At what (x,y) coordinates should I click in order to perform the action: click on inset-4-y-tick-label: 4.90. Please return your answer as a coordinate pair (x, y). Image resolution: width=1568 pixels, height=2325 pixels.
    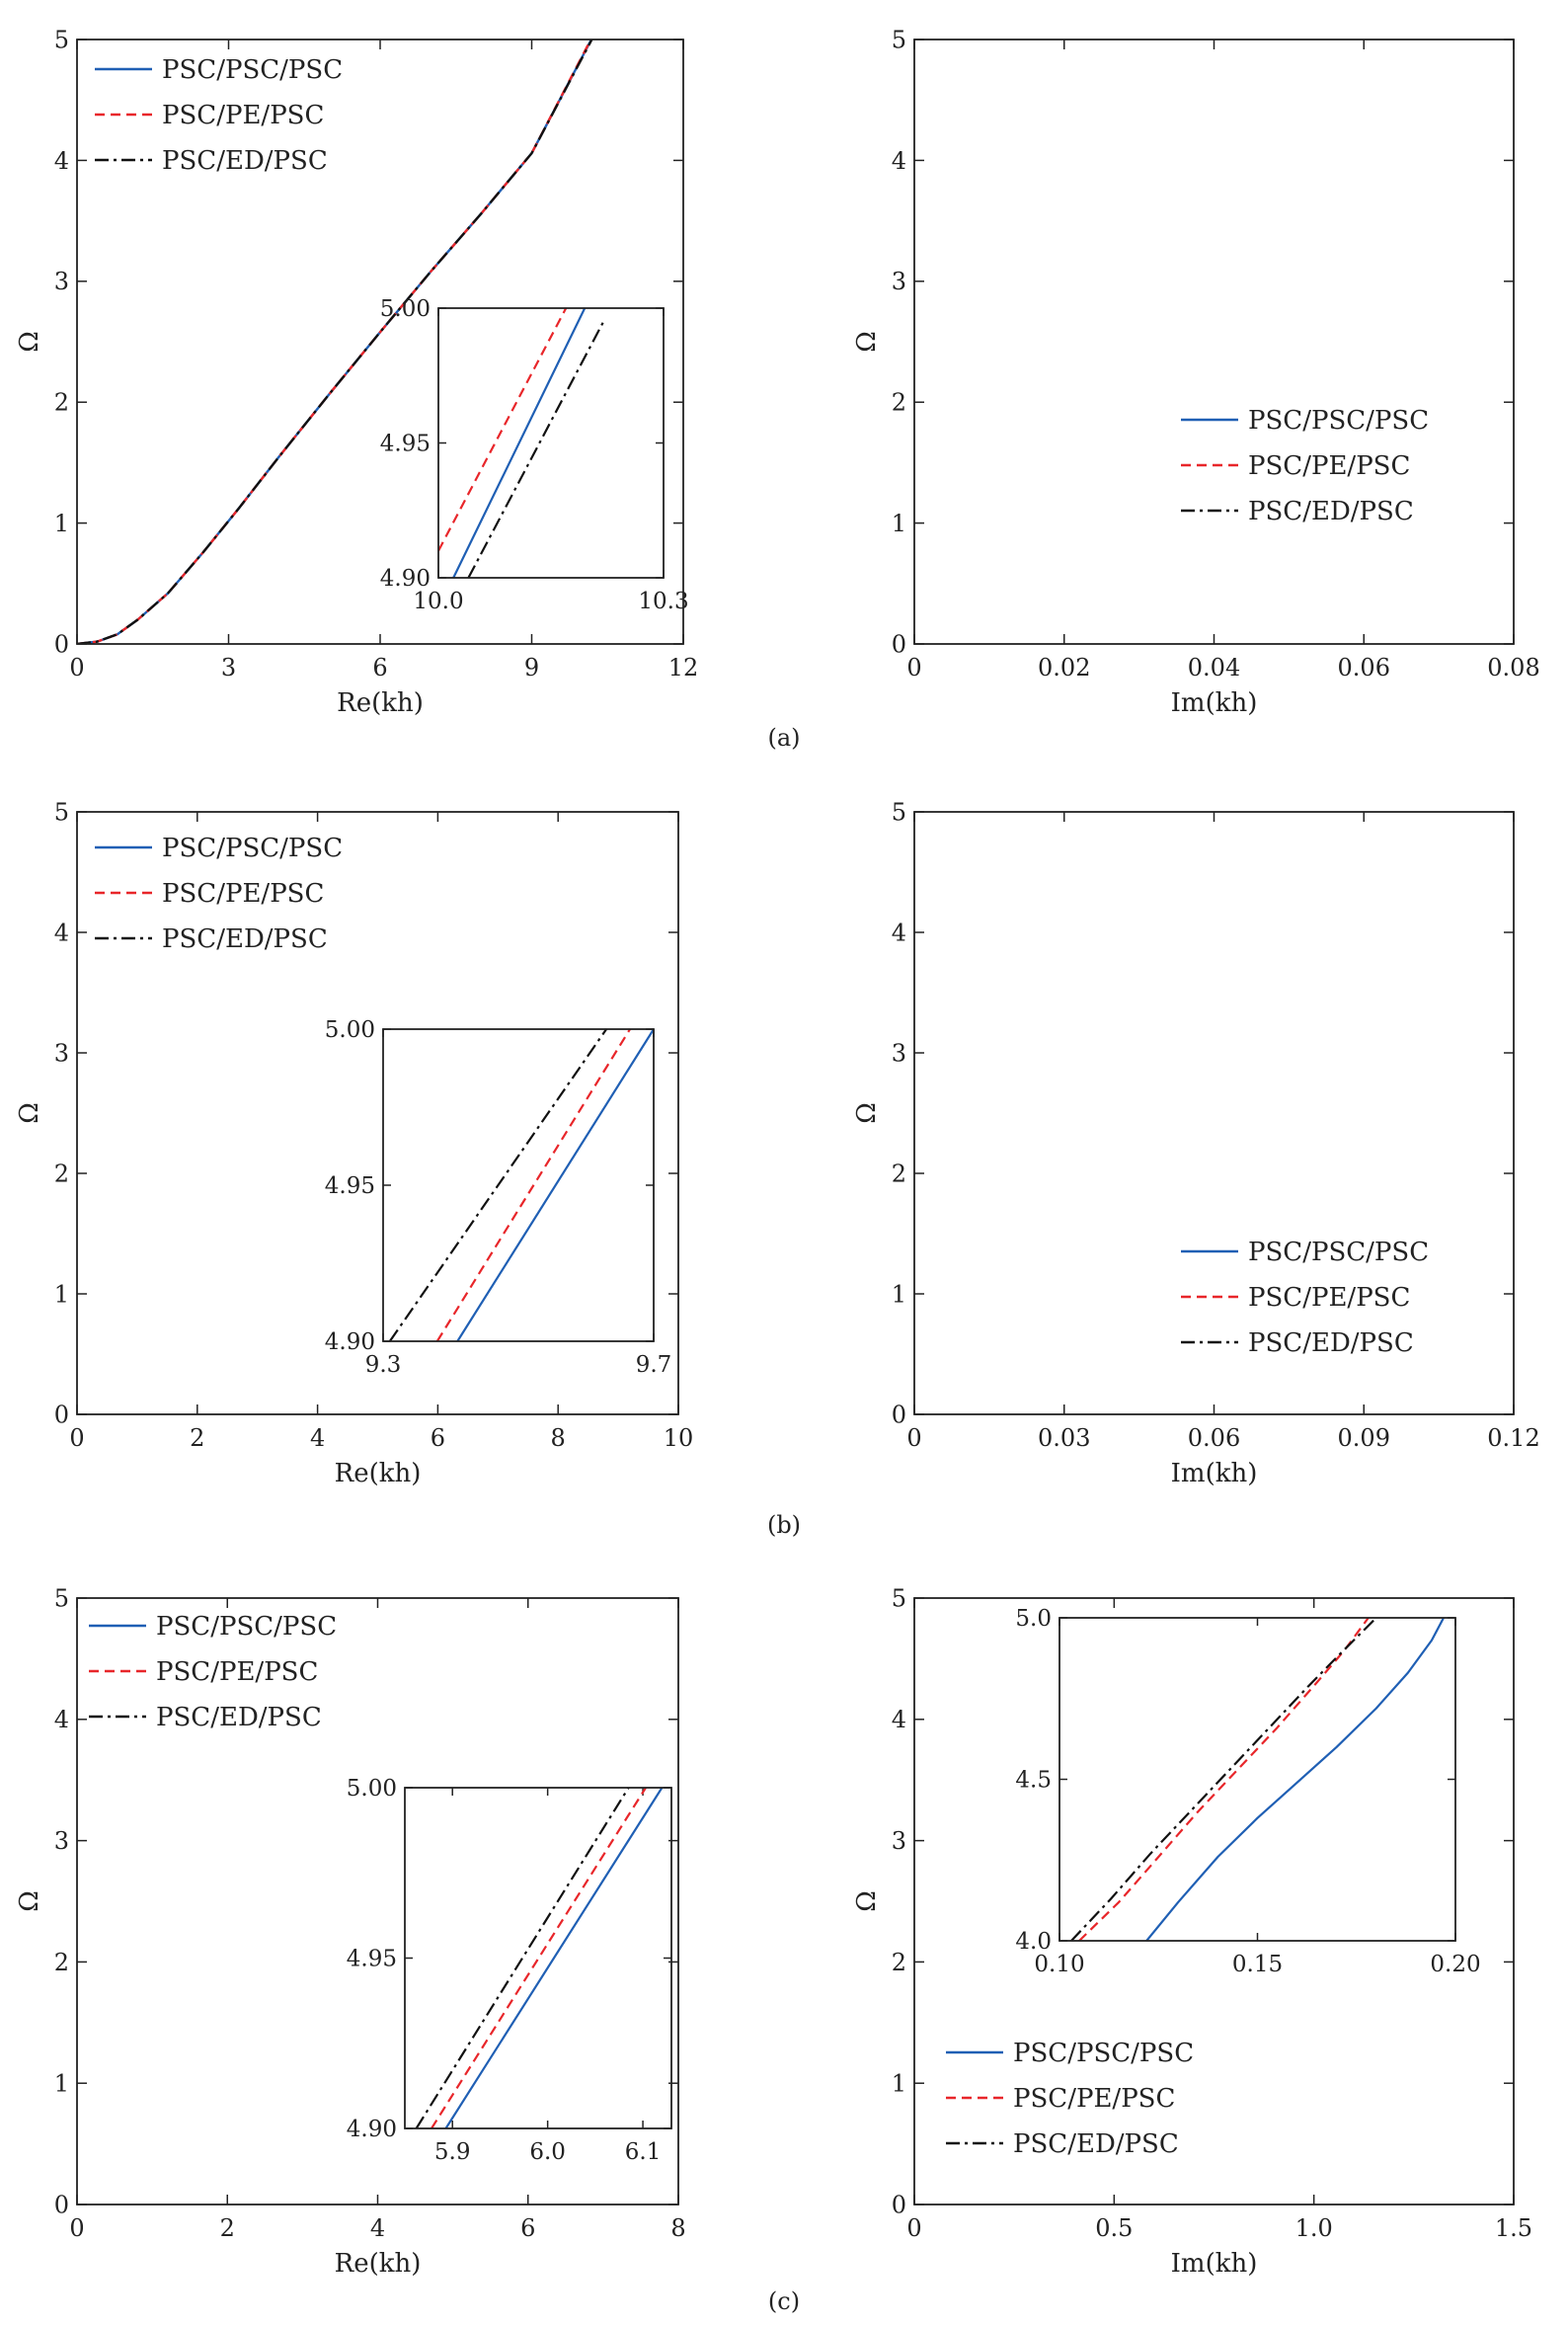
    Looking at the image, I should click on (372, 2129).